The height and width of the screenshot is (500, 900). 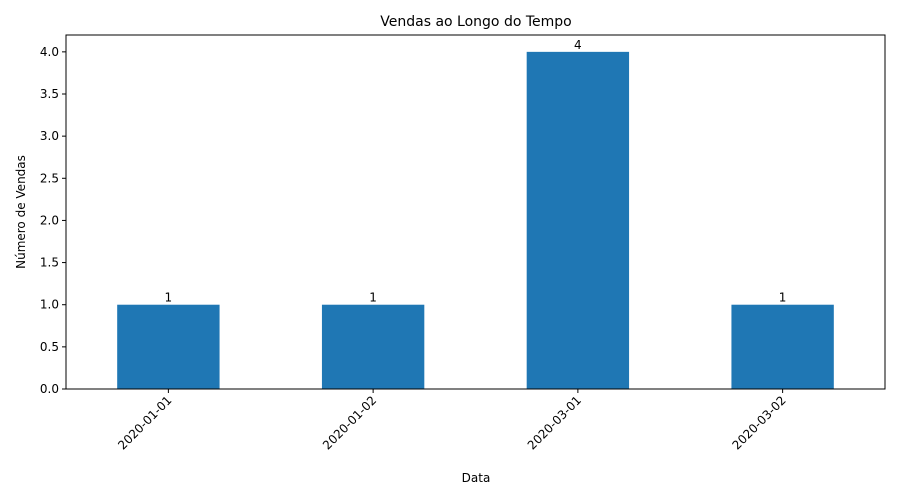 What do you see at coordinates (476, 478) in the screenshot?
I see `x-axis-label: Data` at bounding box center [476, 478].